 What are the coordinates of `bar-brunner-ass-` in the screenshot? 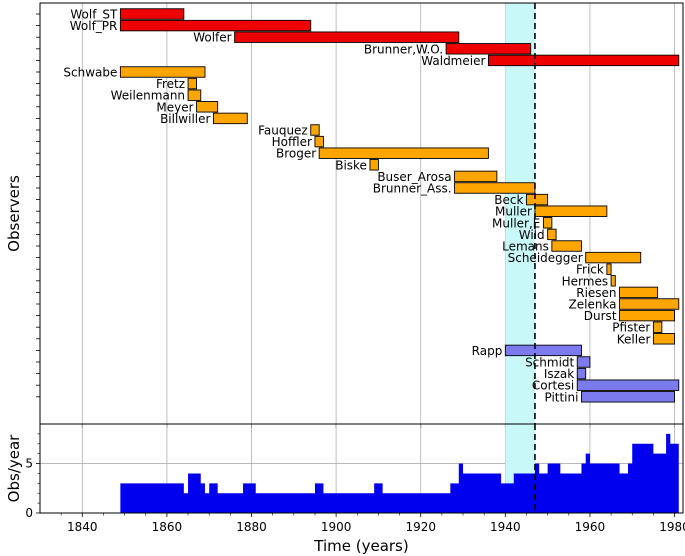 It's located at (495, 188).